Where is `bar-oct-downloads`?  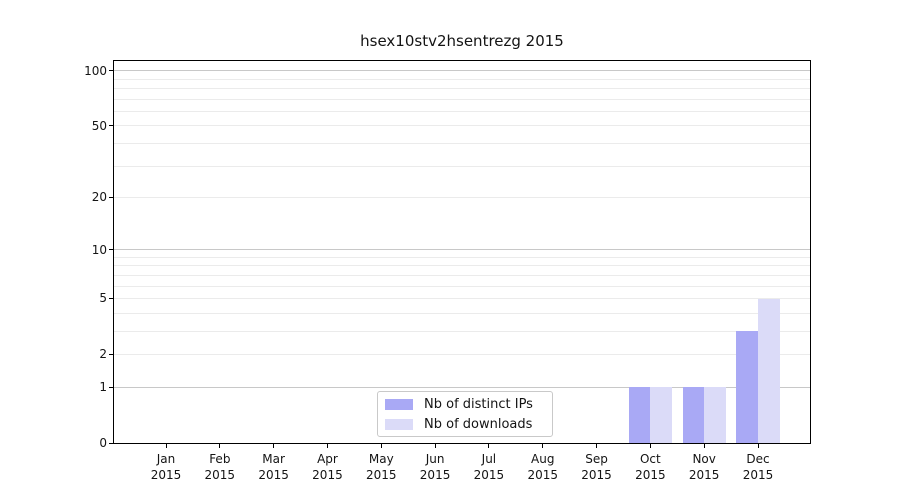 bar-oct-downloads is located at coordinates (661, 415).